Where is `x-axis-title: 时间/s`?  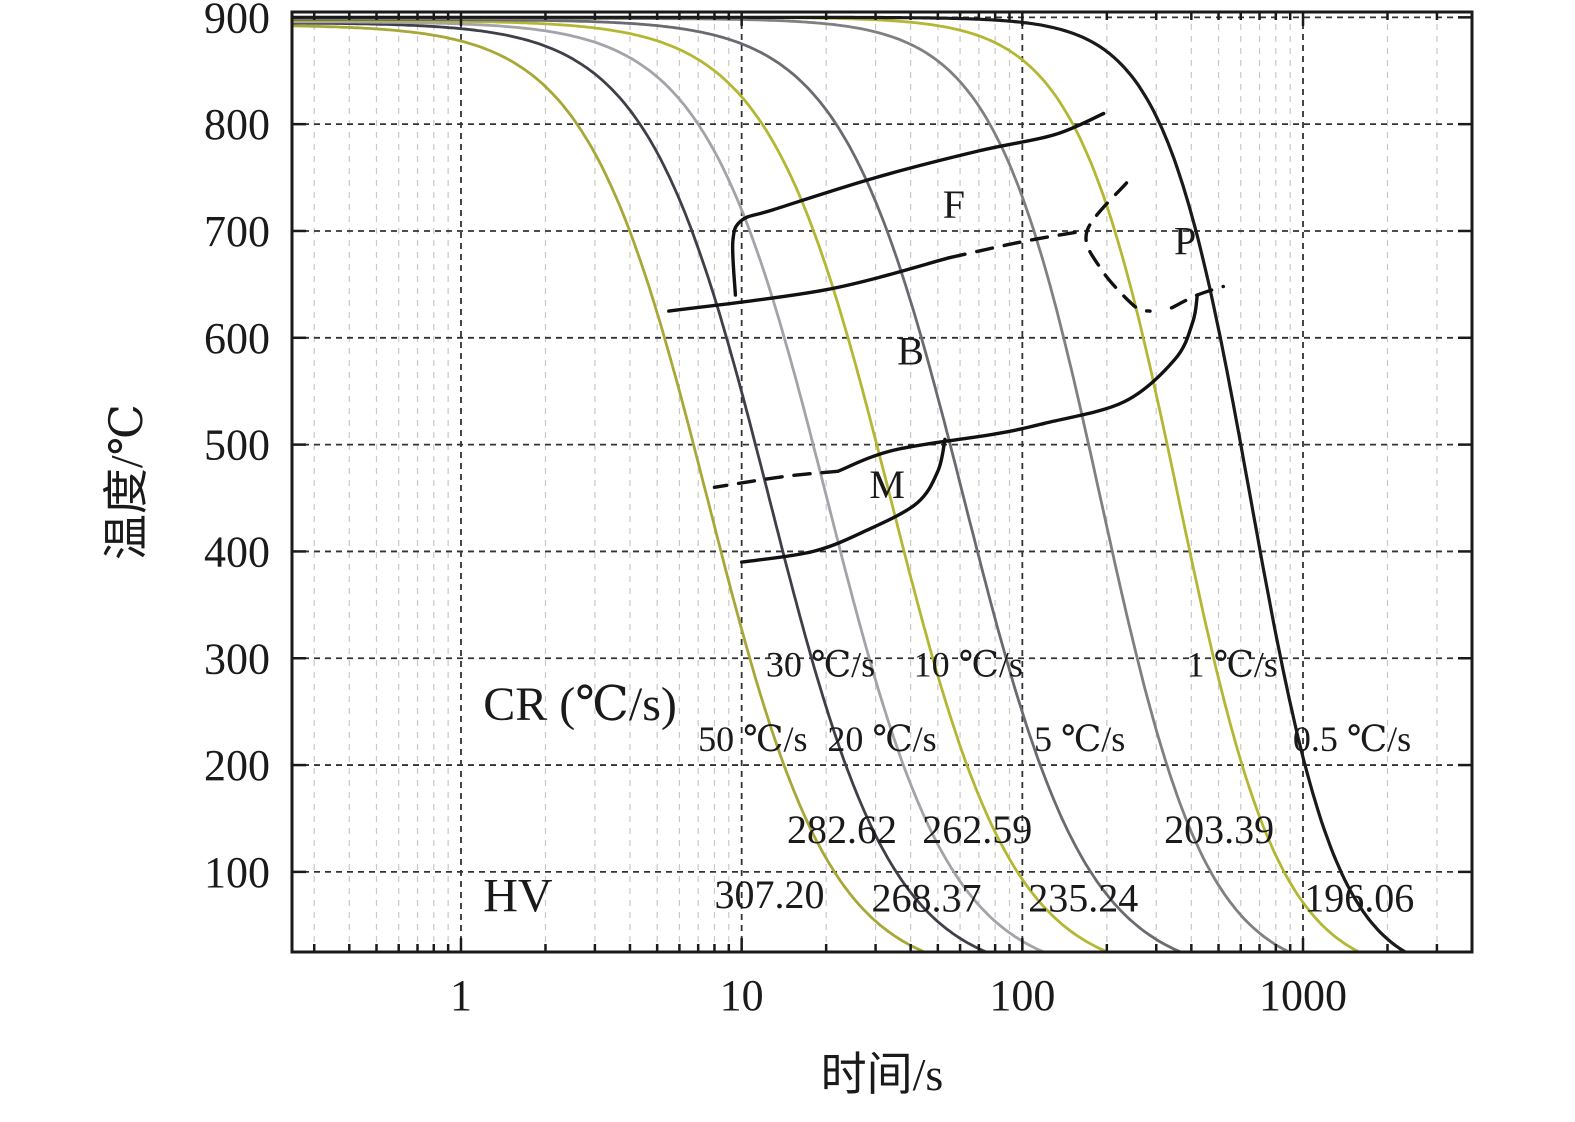
x-axis-title: 时间/s is located at coordinates (882, 1074).